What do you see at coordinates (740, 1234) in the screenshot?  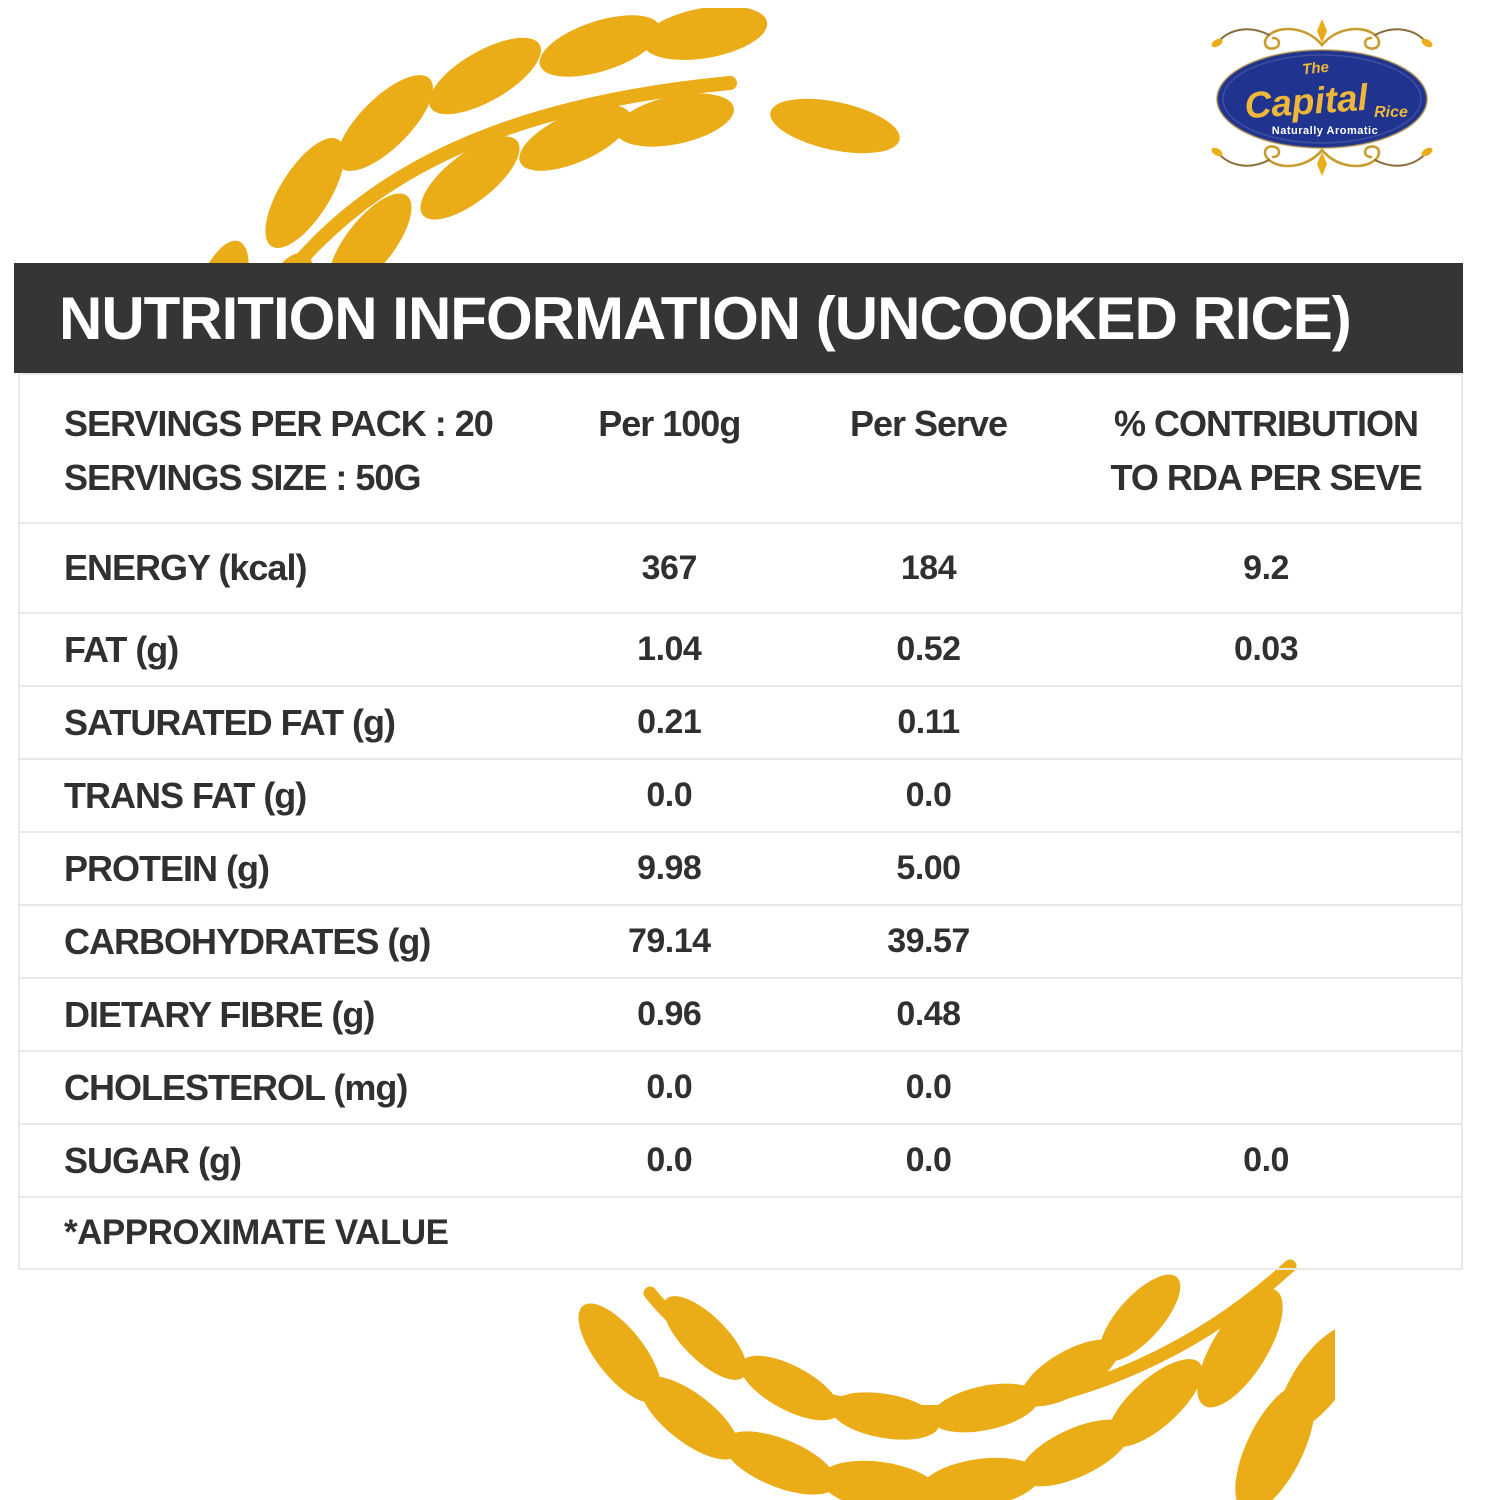 I see `footnote-row: *APPROXIMATE VALUE` at bounding box center [740, 1234].